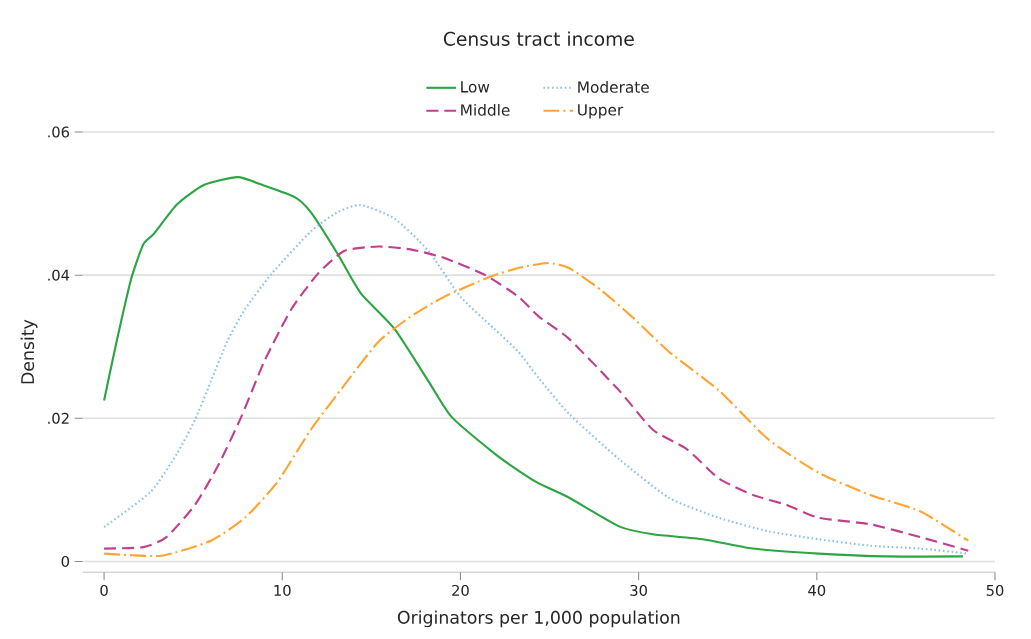  Describe the element at coordinates (58, 418) in the screenshot. I see `y-tick-label: .02` at that location.